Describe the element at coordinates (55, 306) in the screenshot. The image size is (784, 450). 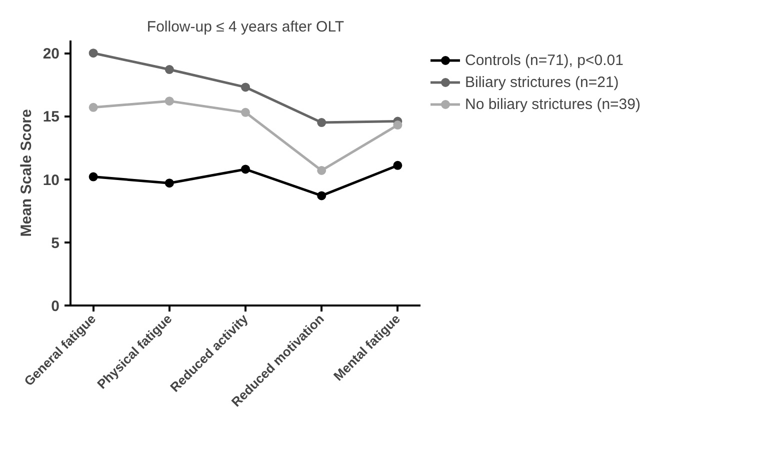
I see `y-tick-label: 0` at that location.